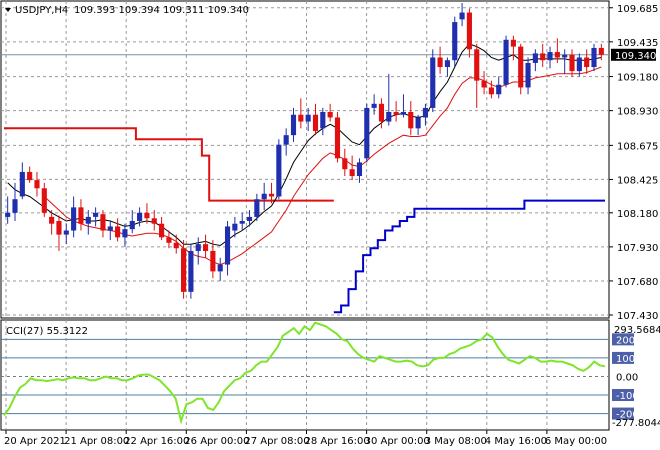 Image resolution: width=660 pixels, height=450 pixels. Describe the element at coordinates (35, 441) in the screenshot. I see `time-tick-label: 20 Apr 2021` at that location.